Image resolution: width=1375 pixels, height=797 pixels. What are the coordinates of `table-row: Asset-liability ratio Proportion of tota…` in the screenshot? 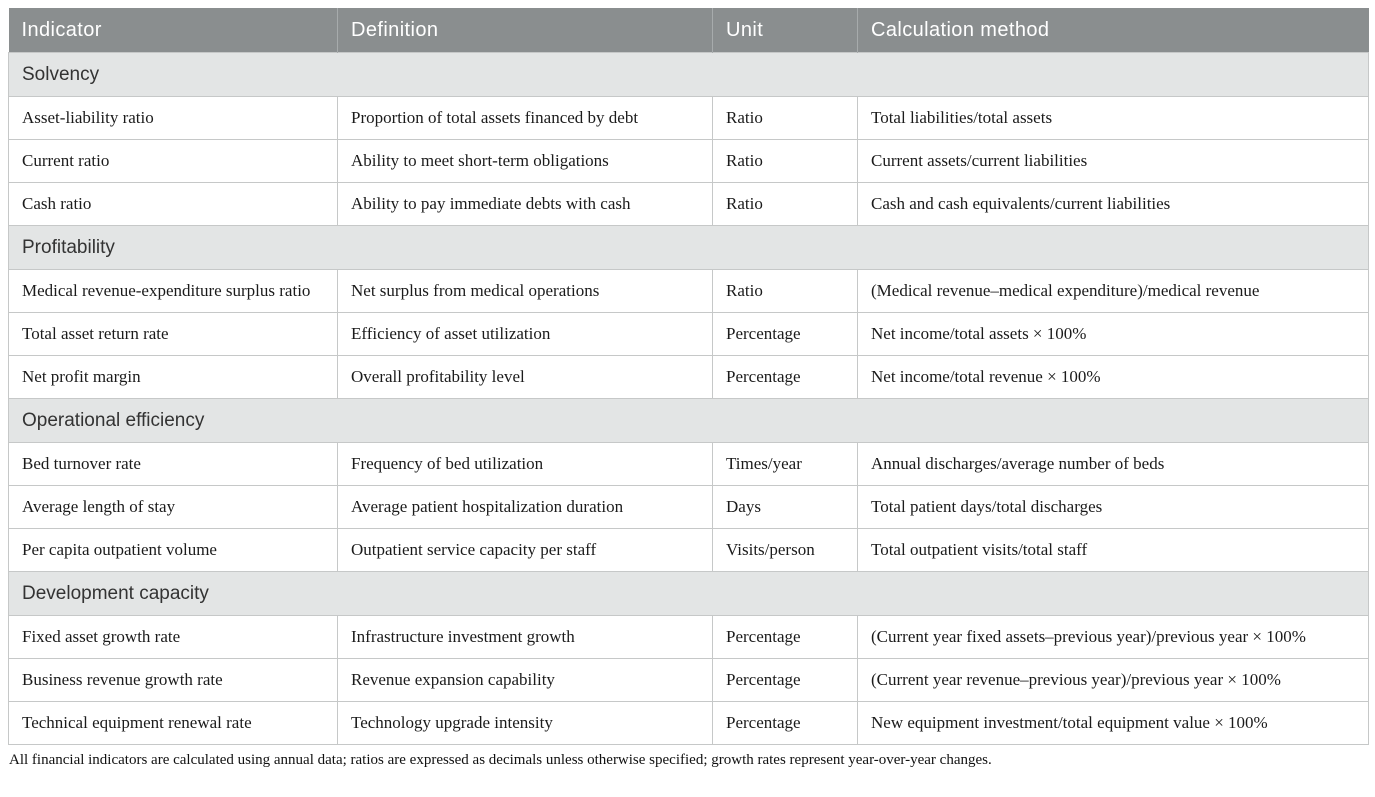 It's located at (688, 118).